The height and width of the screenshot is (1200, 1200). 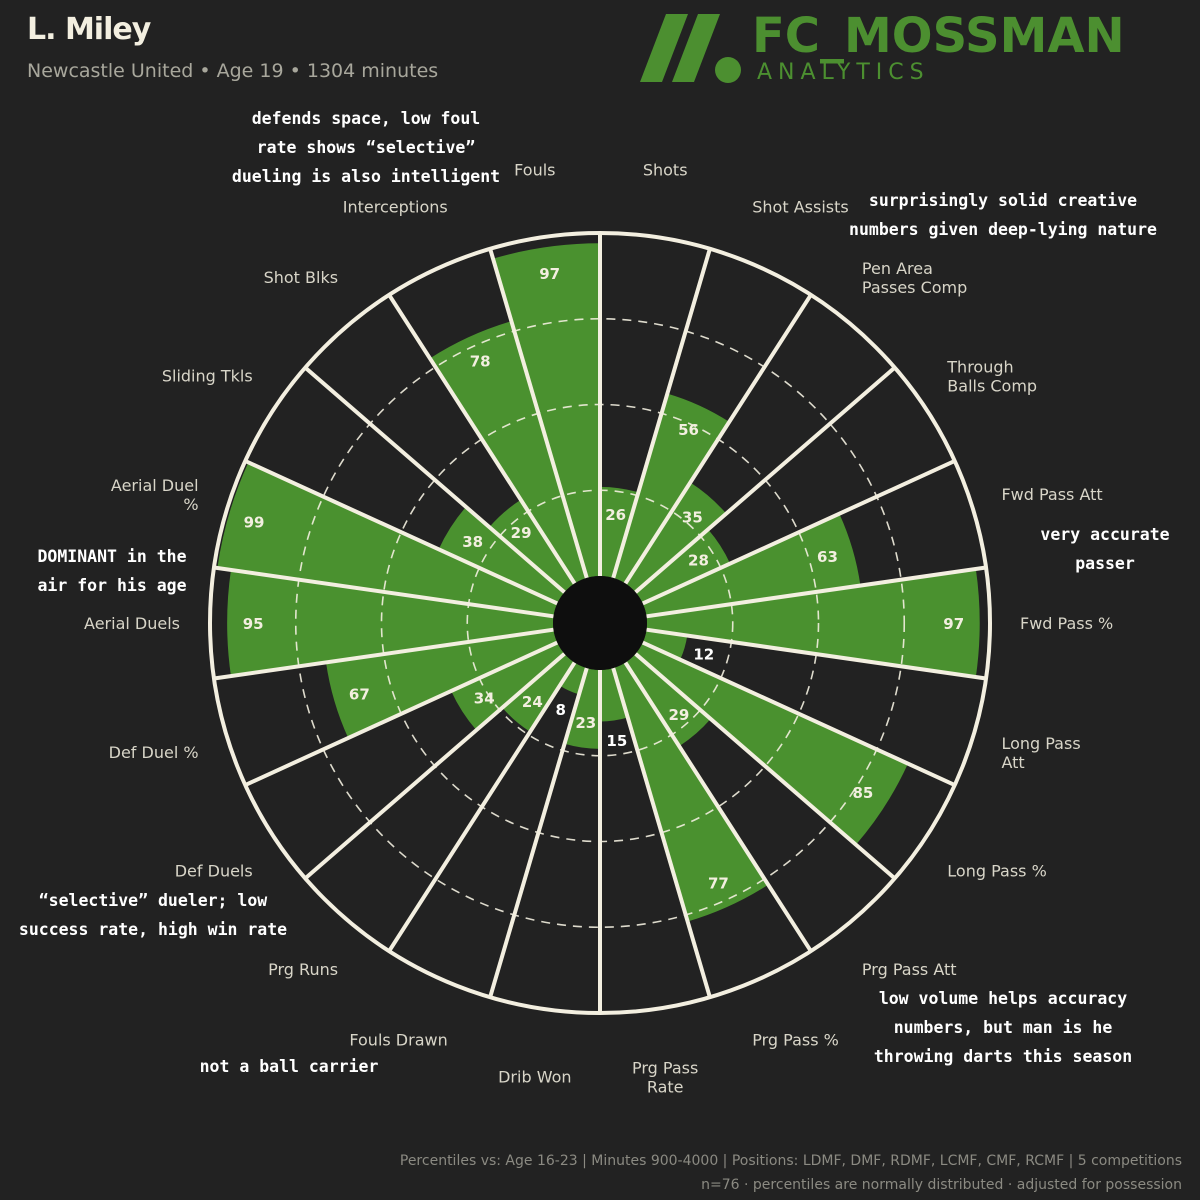 I want to click on category-label-through-balls-comp: Through Balls Comp, so click(x=991, y=376).